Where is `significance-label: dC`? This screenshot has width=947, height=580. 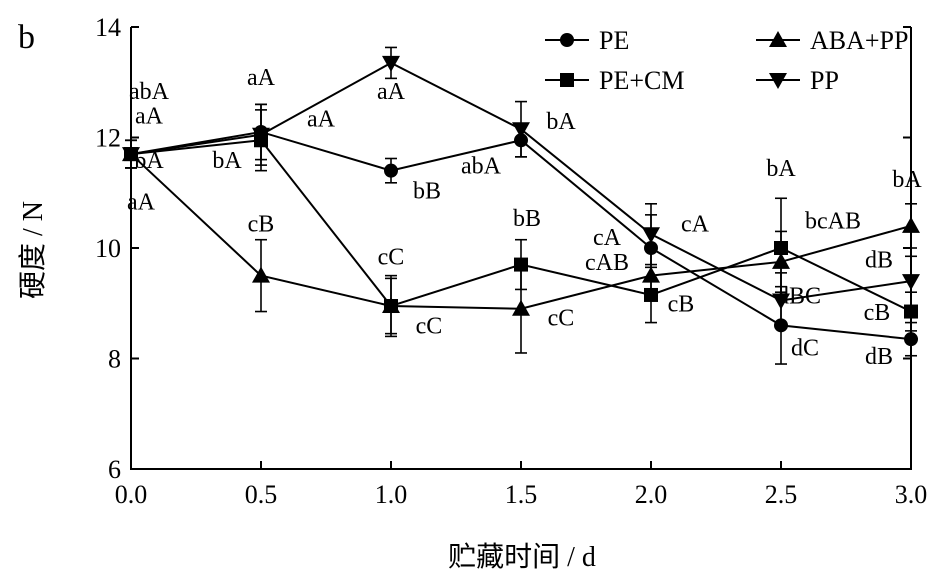 significance-label: dC is located at coordinates (805, 349).